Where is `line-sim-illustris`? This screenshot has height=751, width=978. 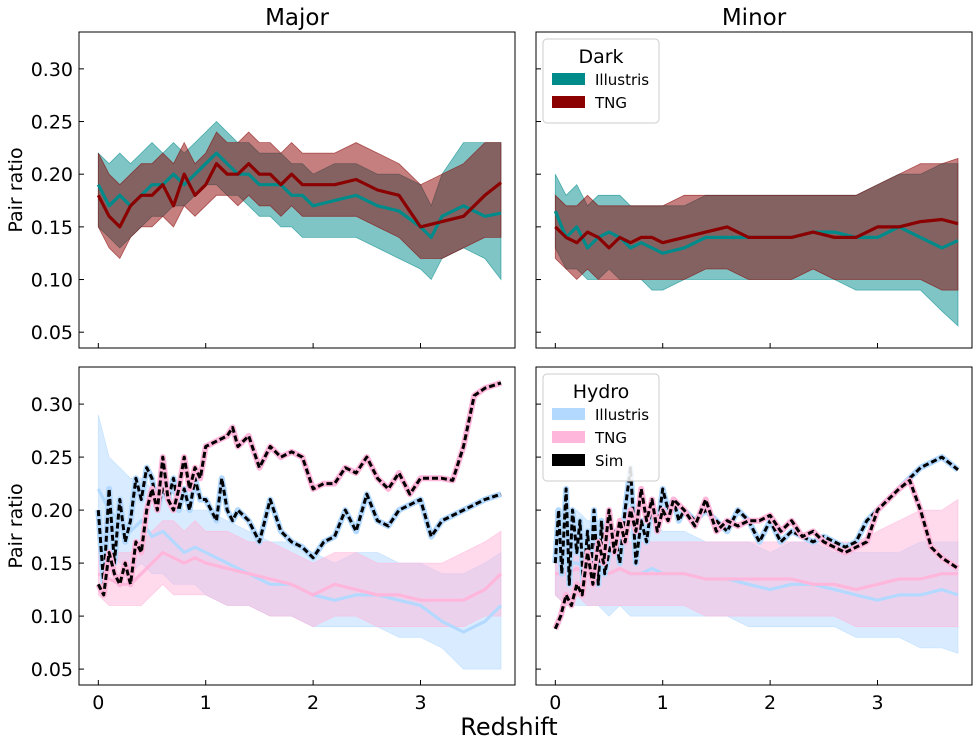 line-sim-illustris is located at coordinates (299, 526).